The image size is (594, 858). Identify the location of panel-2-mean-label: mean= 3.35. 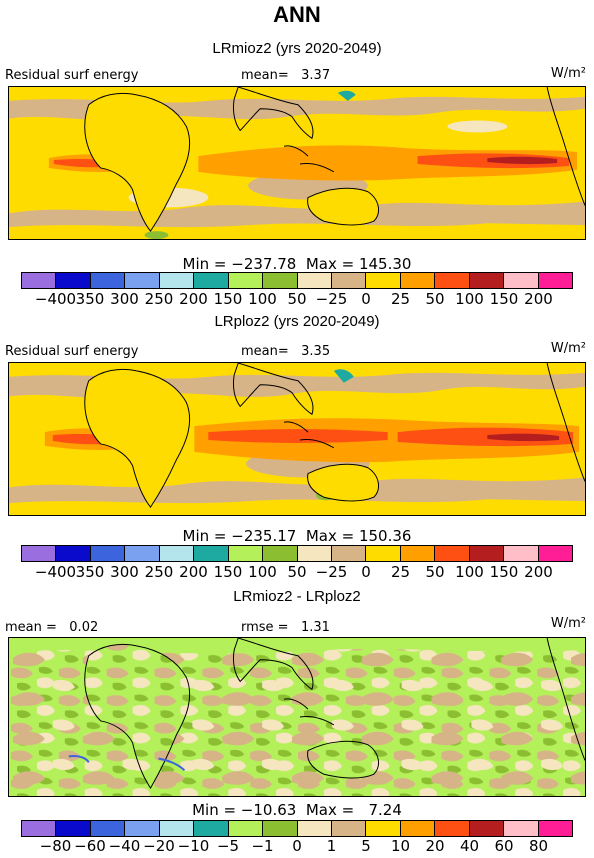
(286, 351).